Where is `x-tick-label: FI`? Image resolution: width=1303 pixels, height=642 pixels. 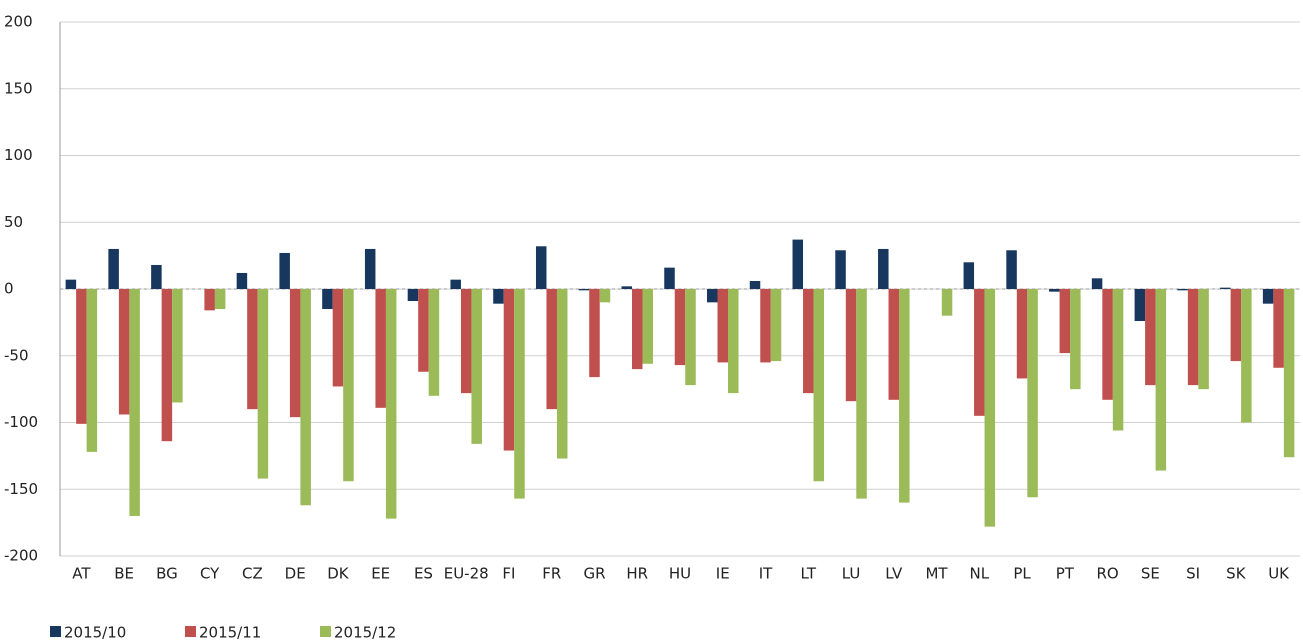
x-tick-label: FI is located at coordinates (508, 574).